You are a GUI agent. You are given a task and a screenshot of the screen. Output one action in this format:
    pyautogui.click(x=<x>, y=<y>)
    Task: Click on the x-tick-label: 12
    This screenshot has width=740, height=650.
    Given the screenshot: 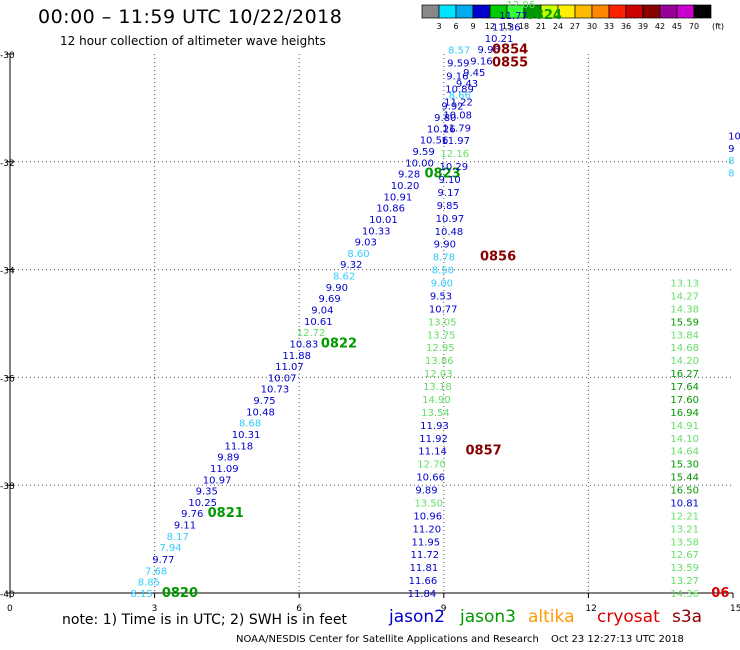 What is the action you would take?
    pyautogui.click(x=590, y=609)
    